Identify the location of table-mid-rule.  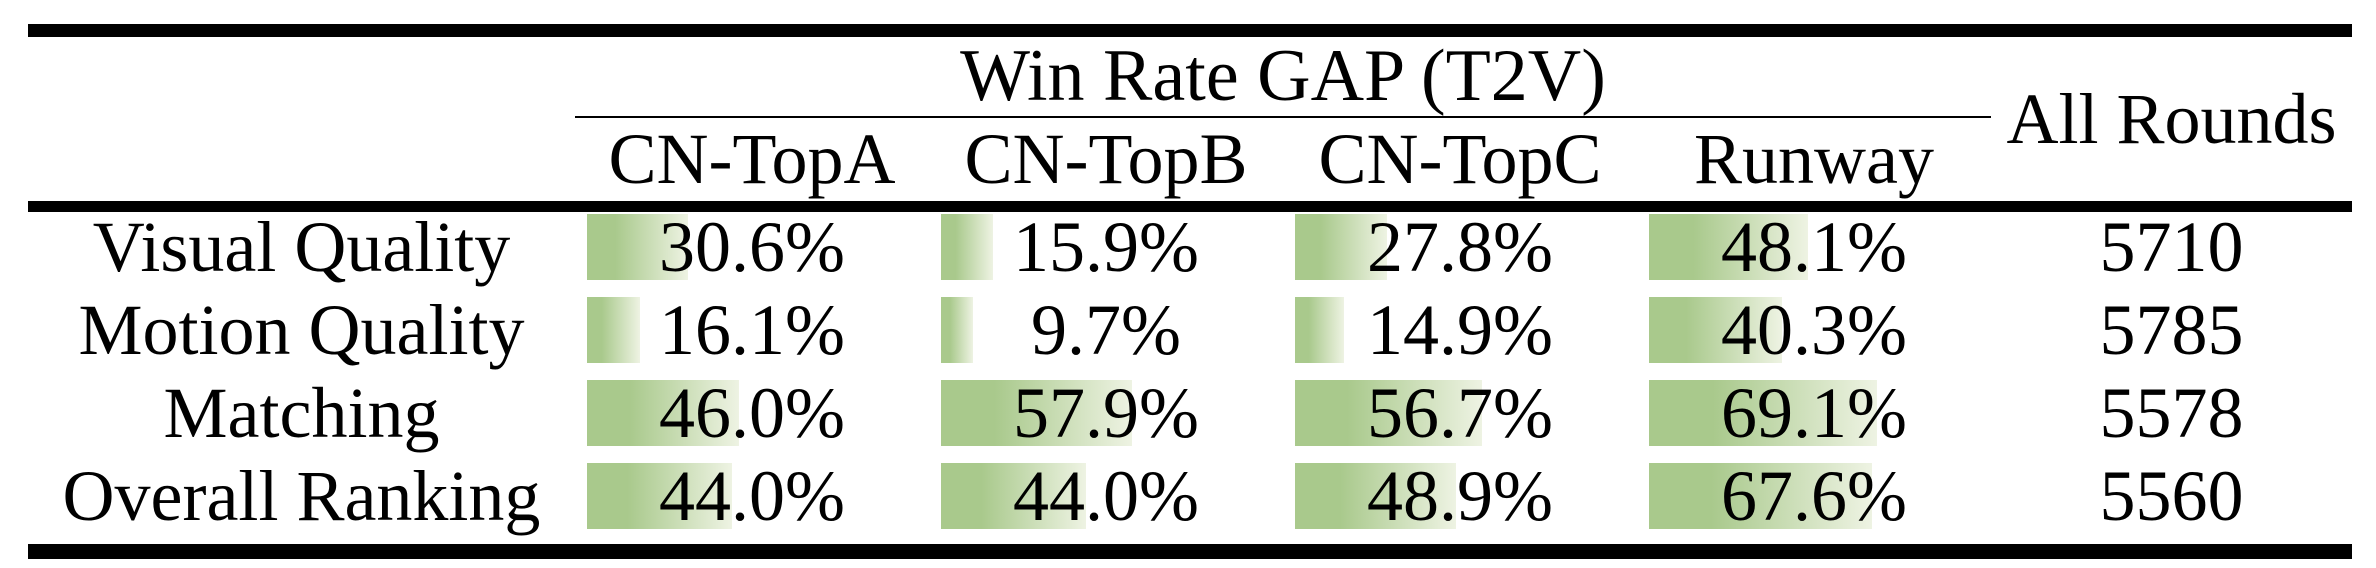
(1190, 206).